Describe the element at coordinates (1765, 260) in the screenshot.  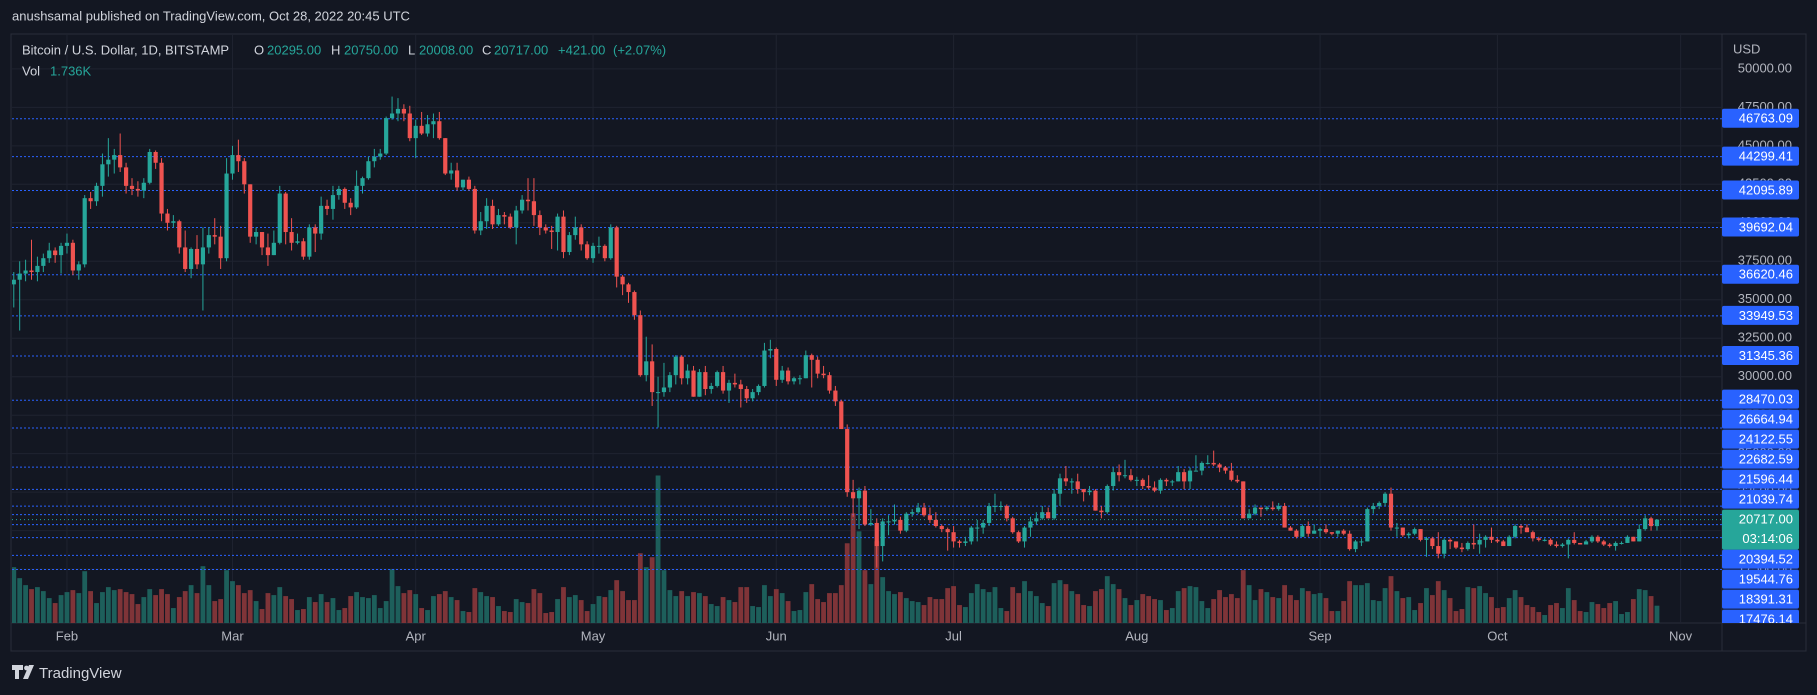
I see `y-tick-label: 37500.00` at that location.